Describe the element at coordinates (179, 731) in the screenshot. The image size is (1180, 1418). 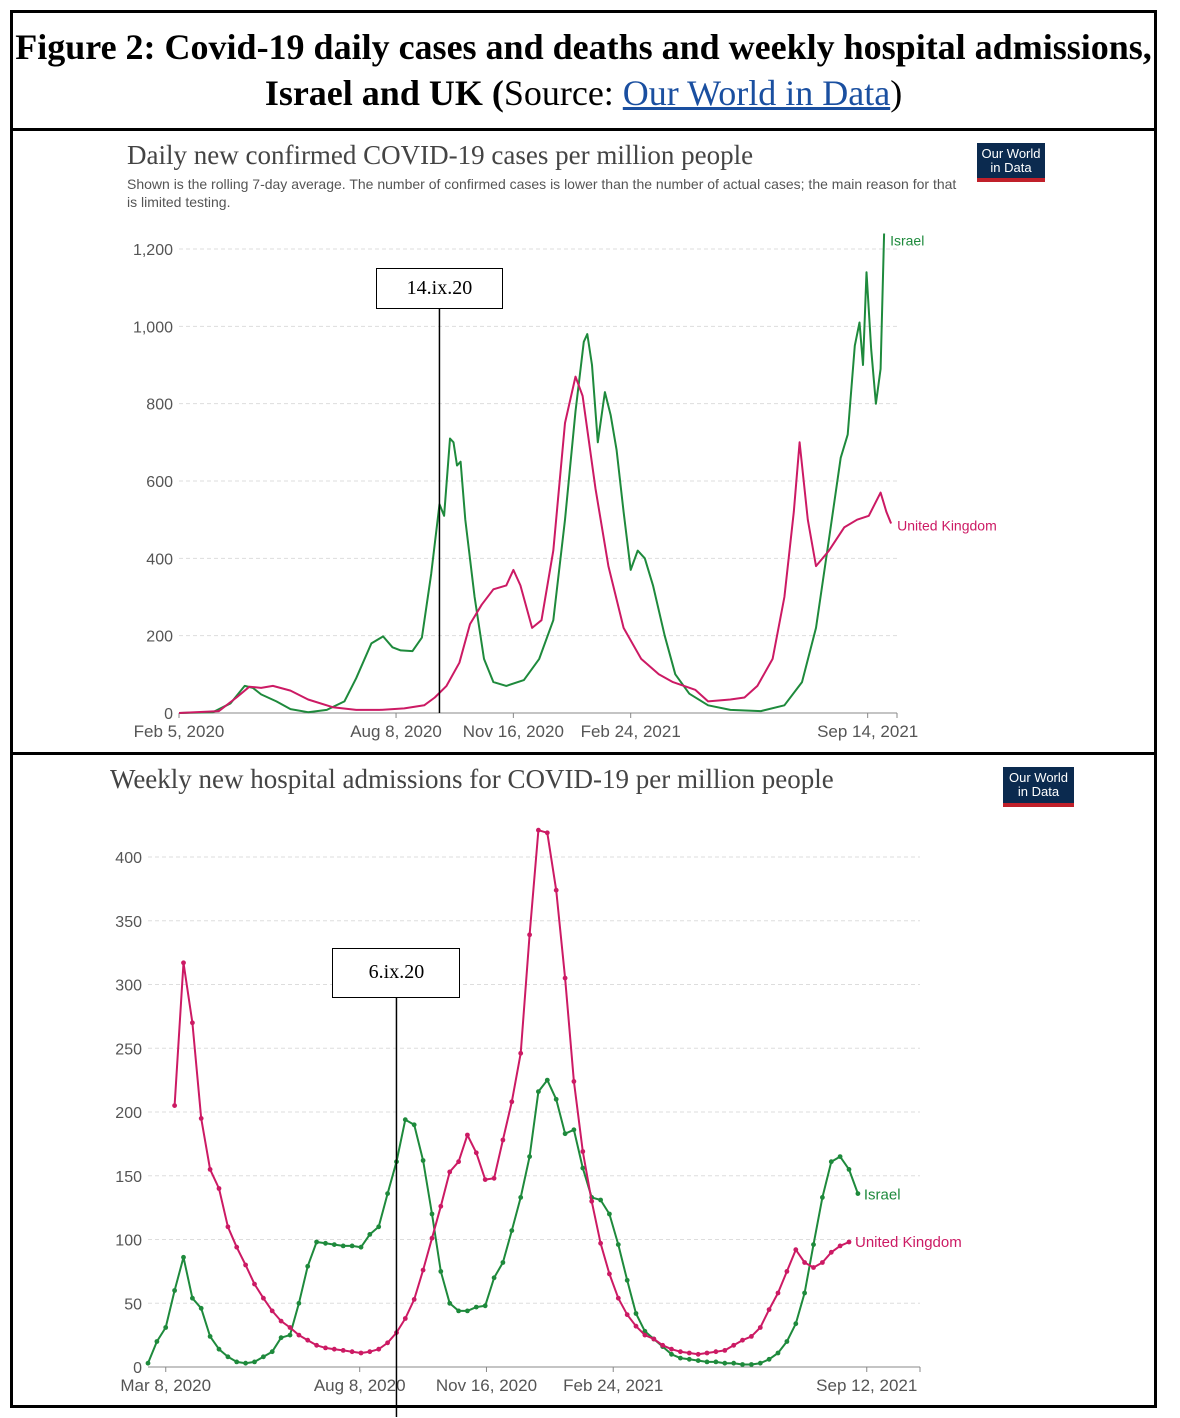
I see `chart1-xtick-label: Feb 5, 2020` at that location.